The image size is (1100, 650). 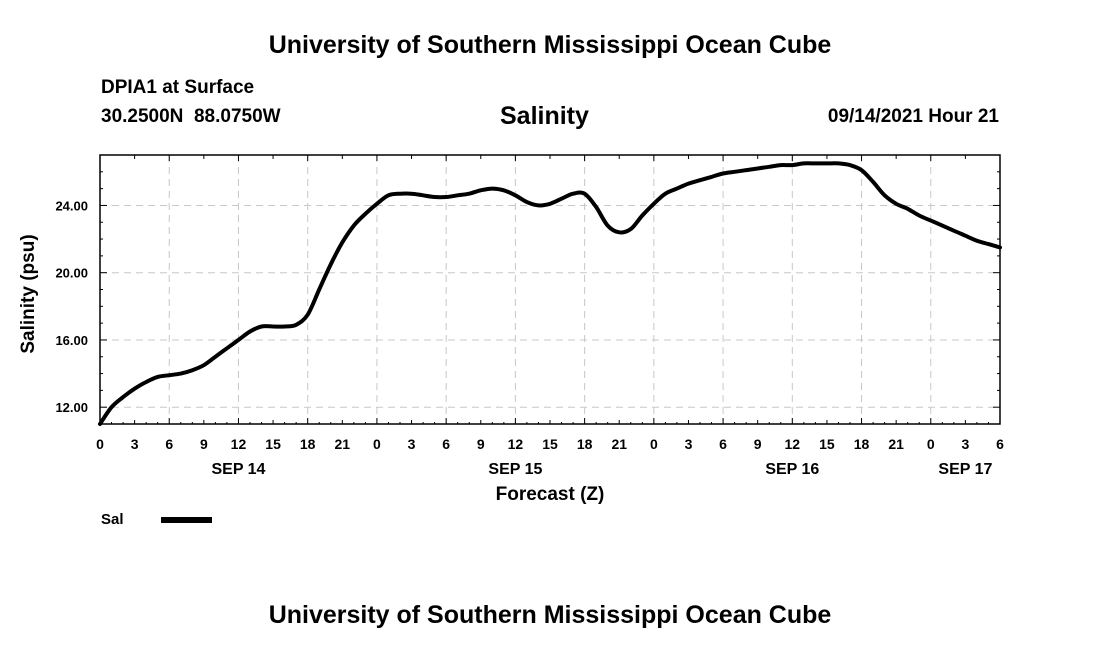 What do you see at coordinates (71, 407) in the screenshot?
I see `y-tick-label: 12.00` at bounding box center [71, 407].